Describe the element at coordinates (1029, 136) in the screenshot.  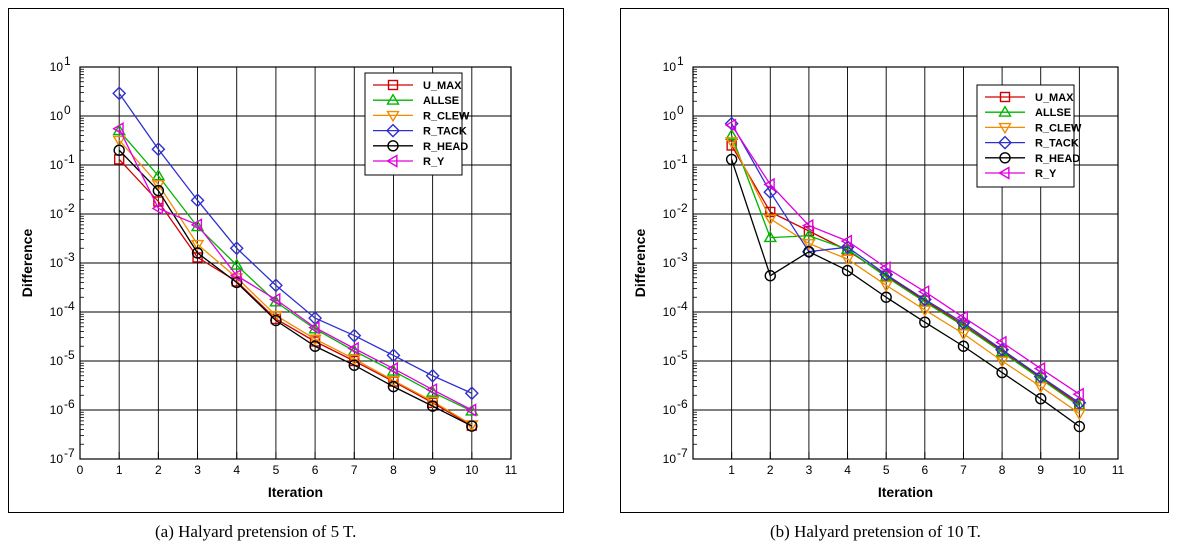
I see `legend-b: U_MAX ALLSE R_CLEW R_TACK R_HEAD R_Y` at that location.